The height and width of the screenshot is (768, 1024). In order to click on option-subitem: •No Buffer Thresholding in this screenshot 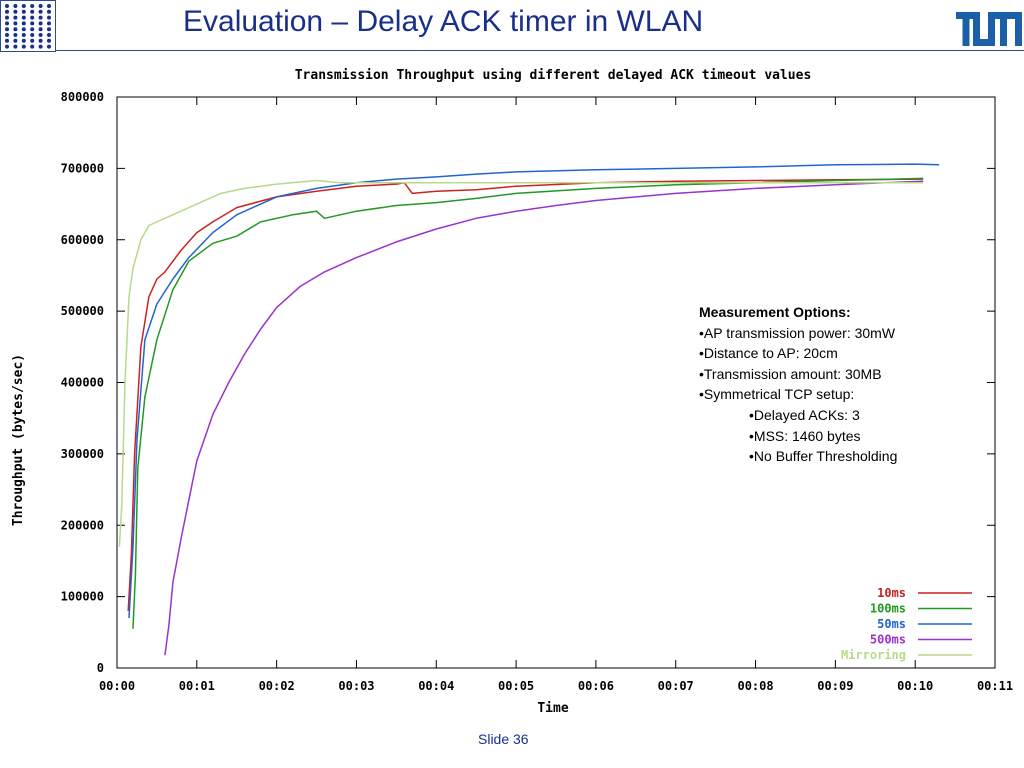, I will do `click(823, 456)`.